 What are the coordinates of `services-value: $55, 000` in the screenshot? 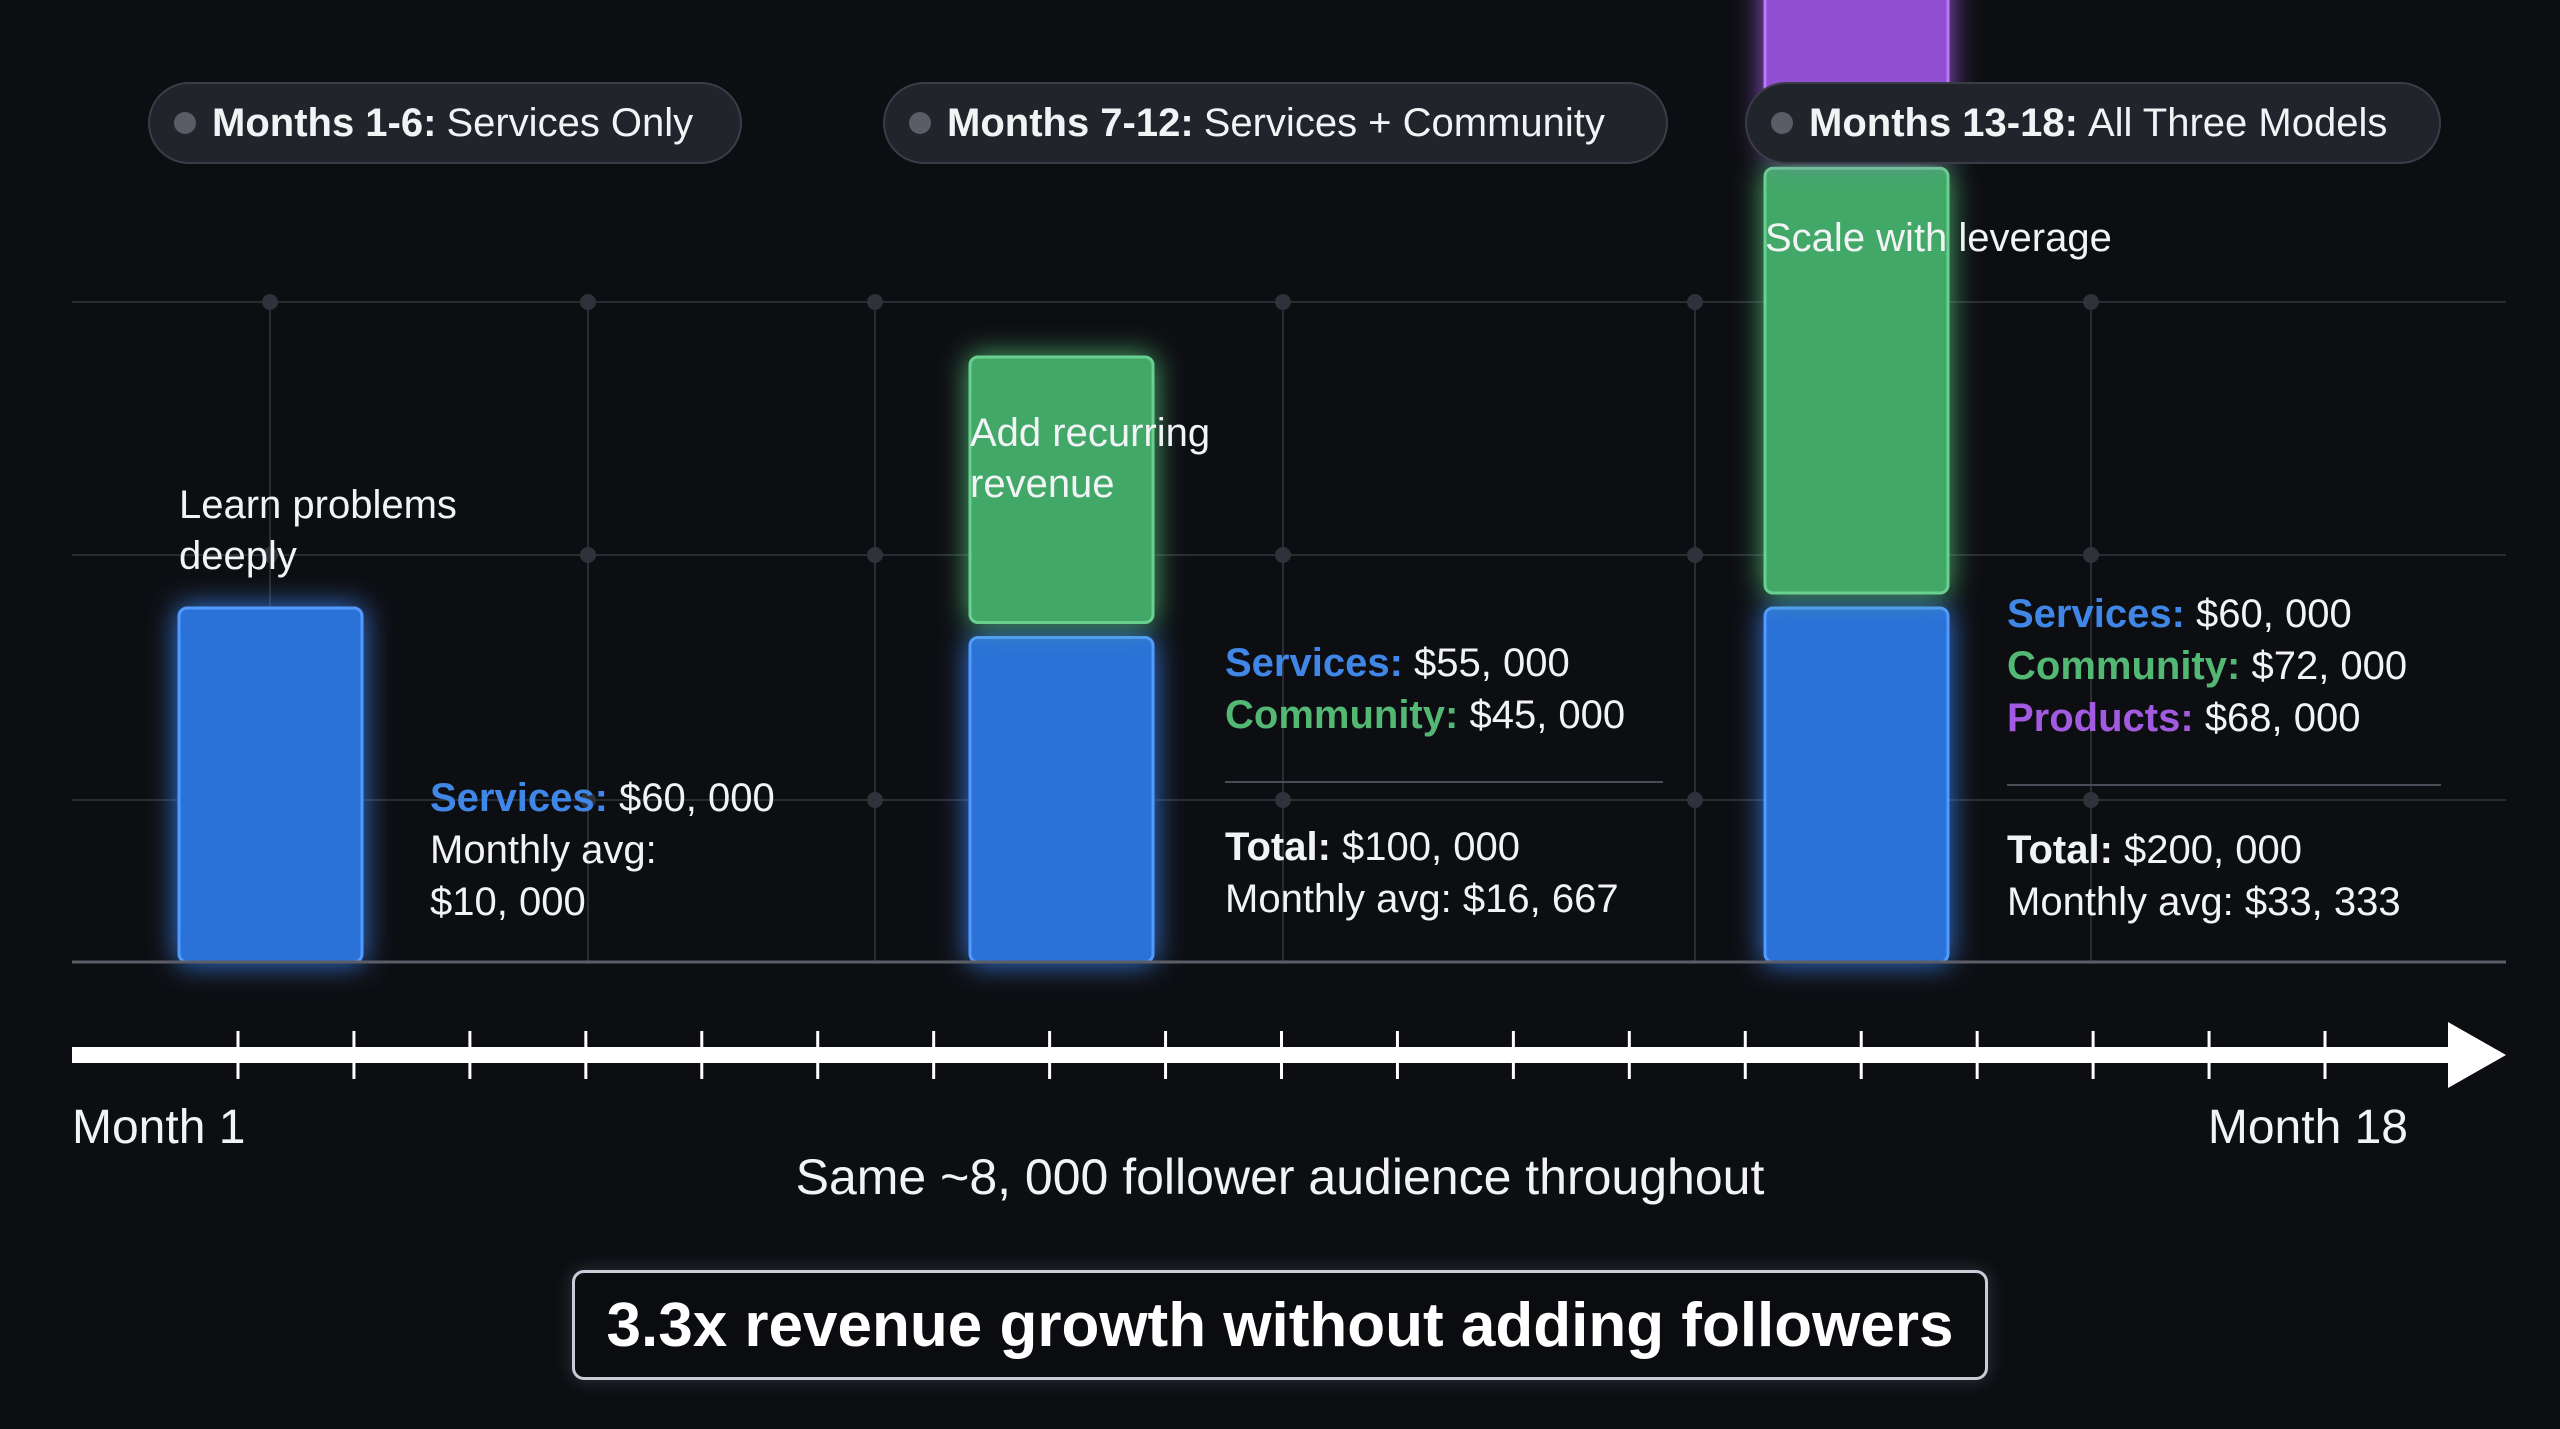 It's located at (1492, 663).